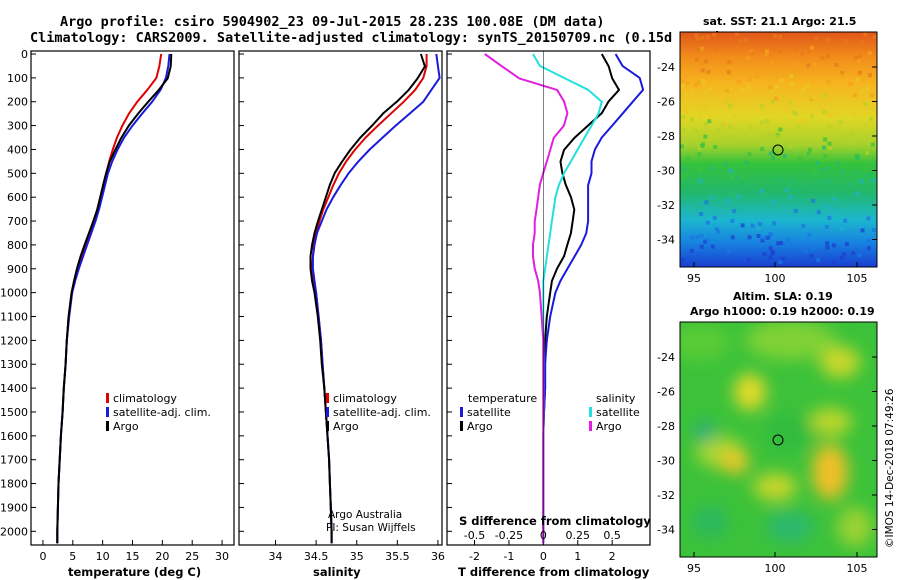  Describe the element at coordinates (17, 197) in the screenshot. I see `depth-tick-label: 600` at that location.